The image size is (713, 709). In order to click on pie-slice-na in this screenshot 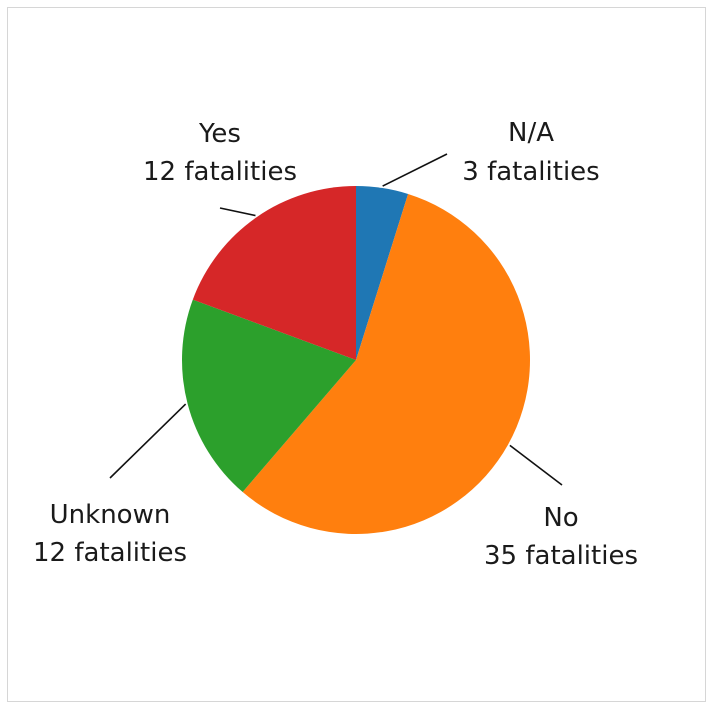, I will do `click(382, 273)`.